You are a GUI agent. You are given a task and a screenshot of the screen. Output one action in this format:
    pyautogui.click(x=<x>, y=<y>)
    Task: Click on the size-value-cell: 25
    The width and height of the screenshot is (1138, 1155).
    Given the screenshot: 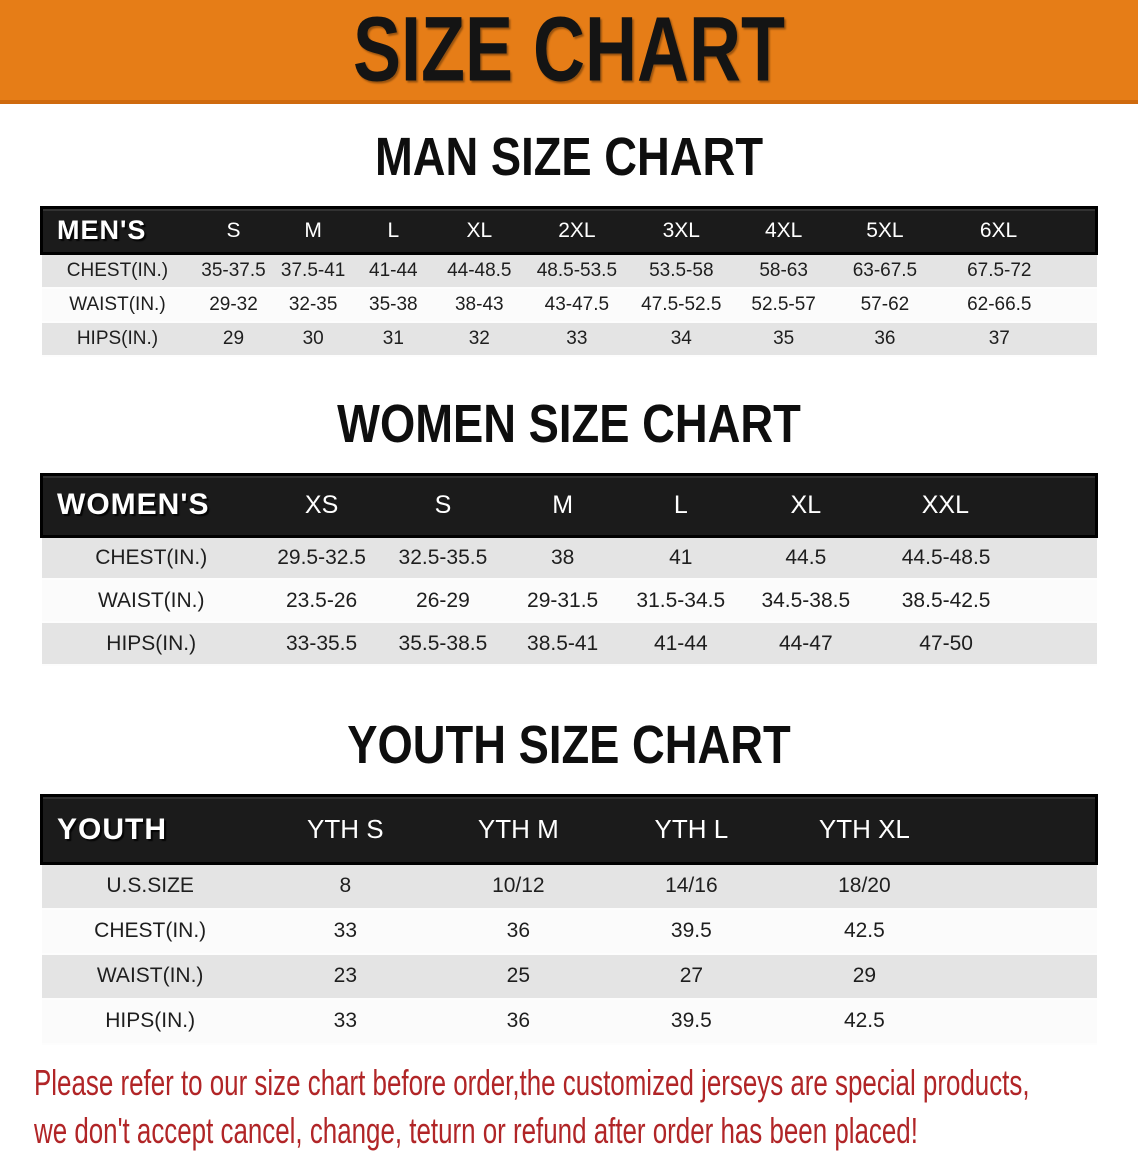 What is the action you would take?
    pyautogui.click(x=518, y=976)
    